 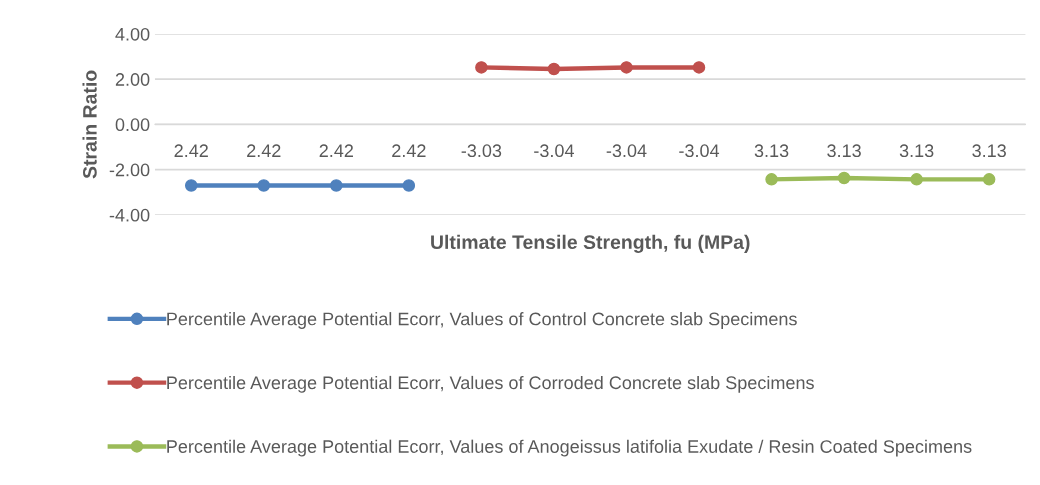 What do you see at coordinates (132, 34) in the screenshot?
I see `y-tick-label: 4.00` at bounding box center [132, 34].